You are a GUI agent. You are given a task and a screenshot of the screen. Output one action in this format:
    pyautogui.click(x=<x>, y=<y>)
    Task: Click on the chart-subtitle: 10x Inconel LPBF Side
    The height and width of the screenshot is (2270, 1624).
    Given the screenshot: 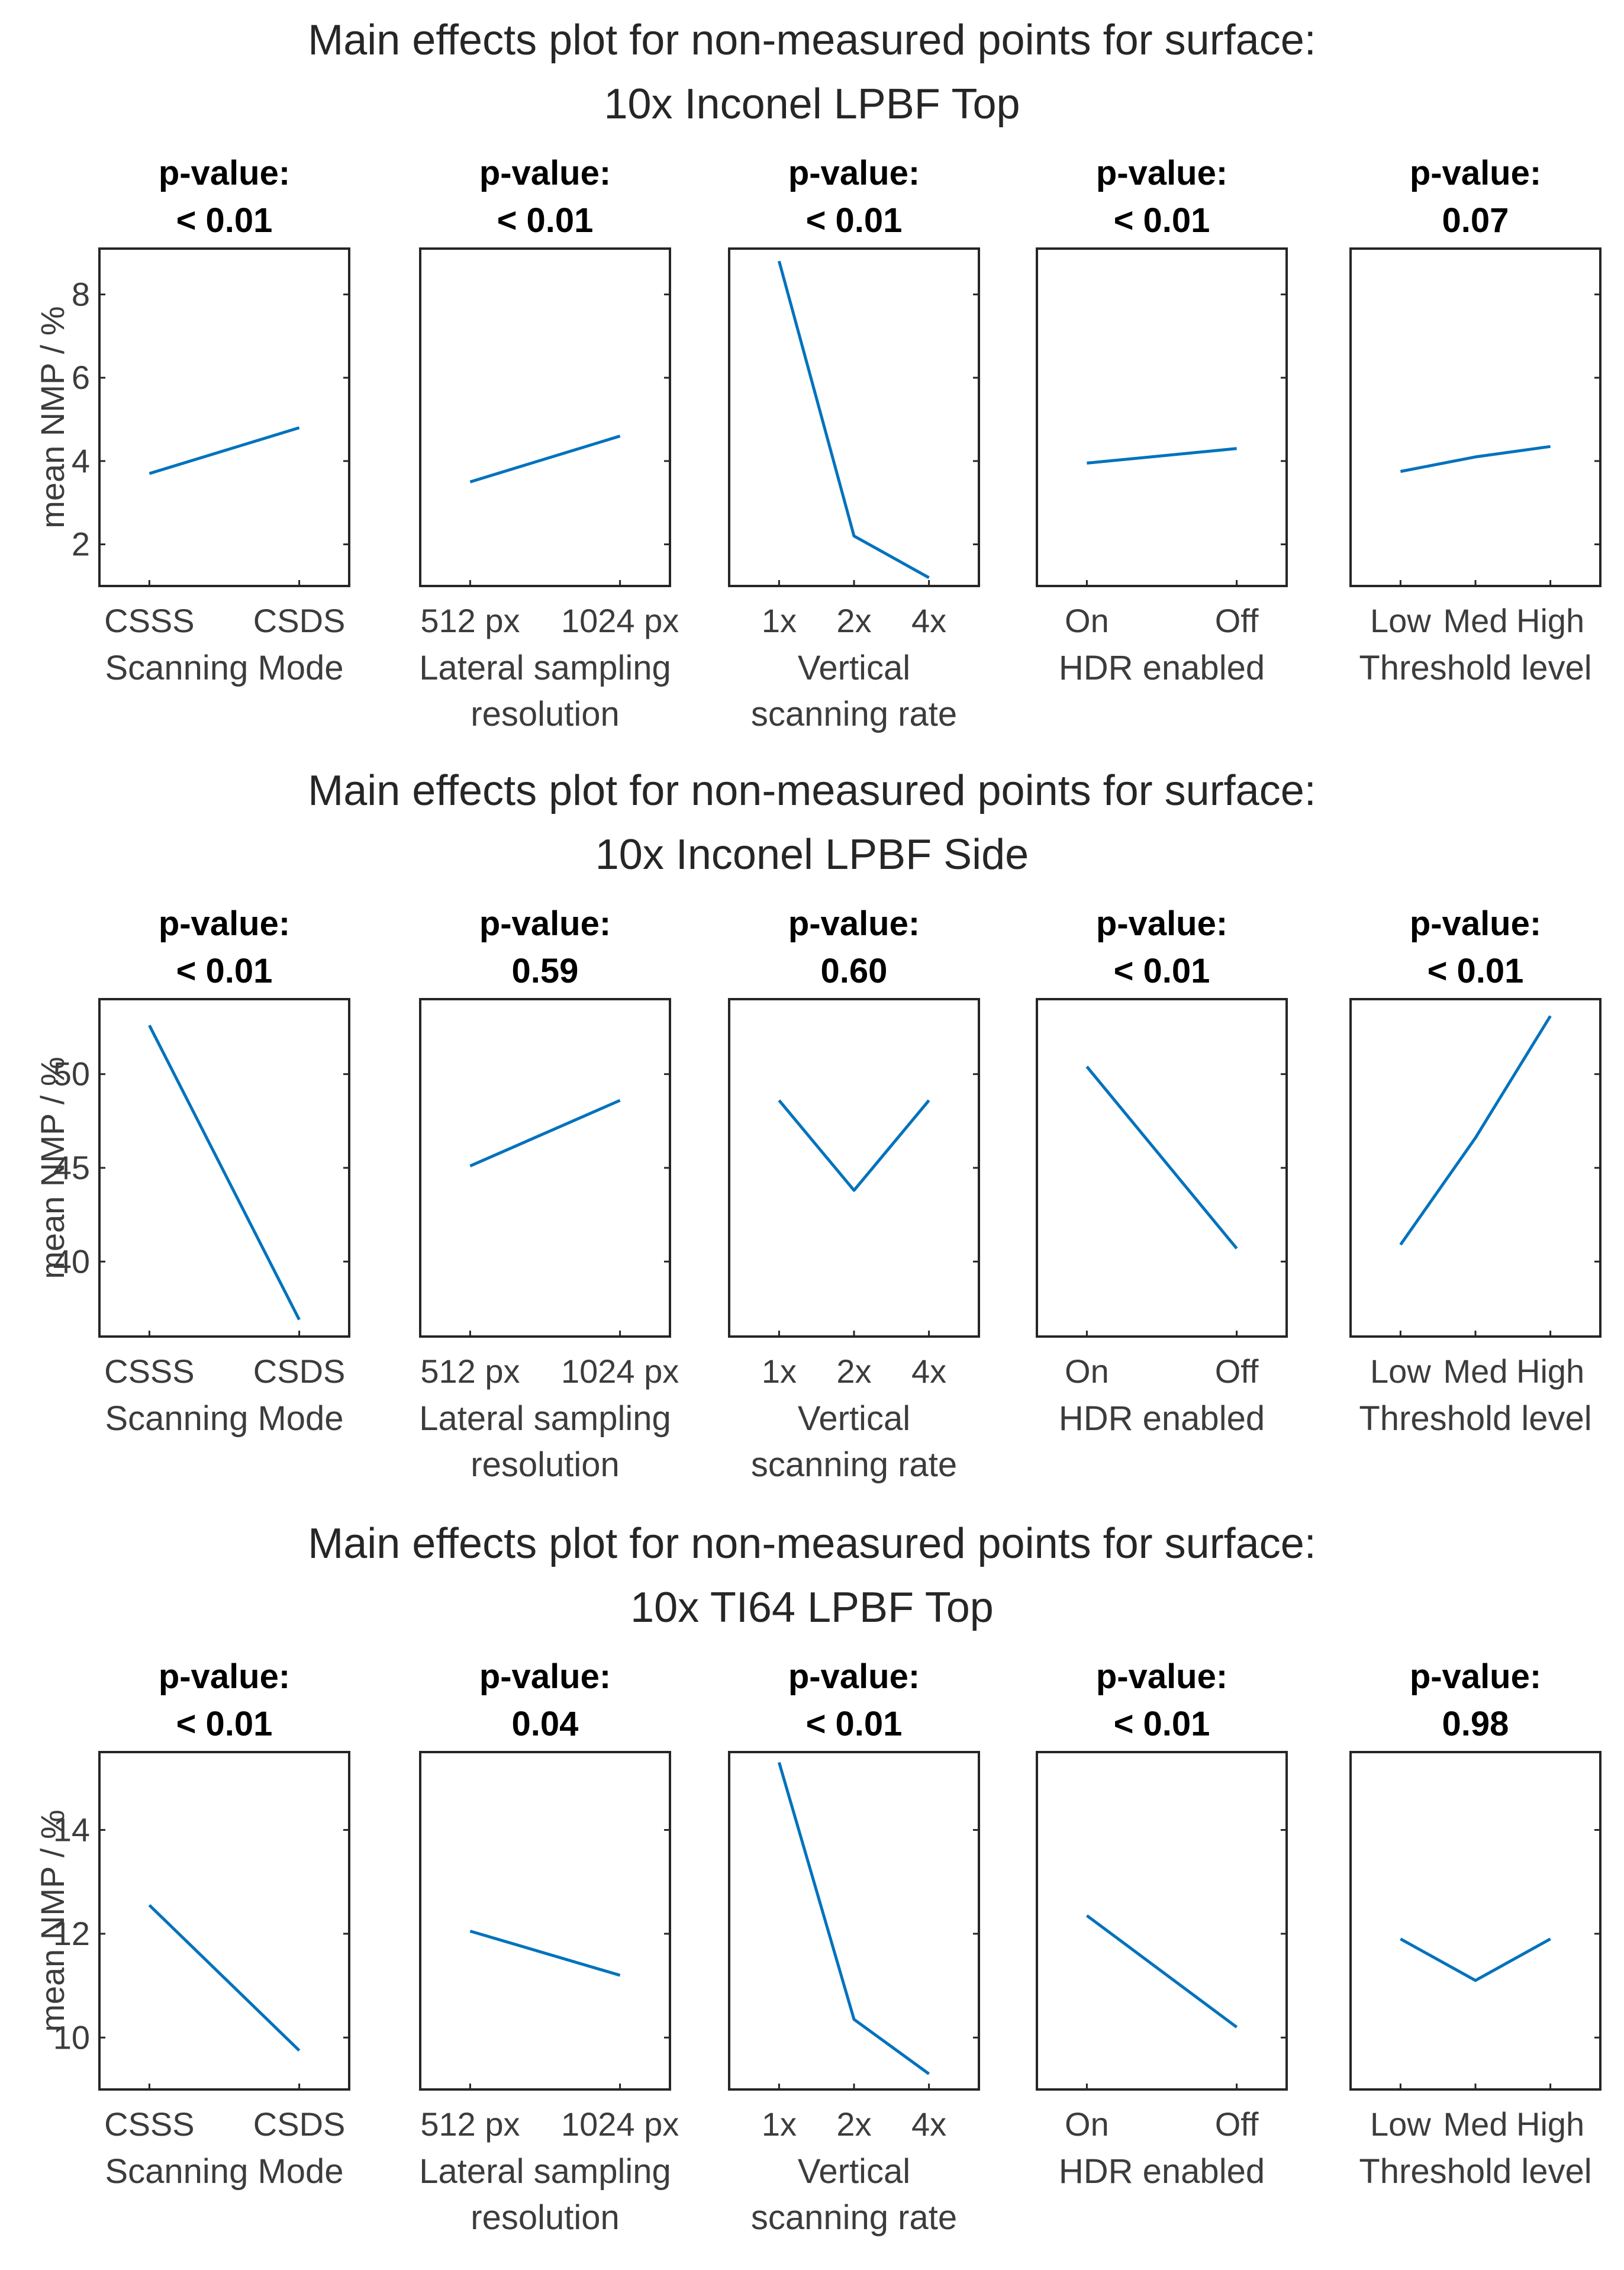 What is the action you would take?
    pyautogui.click(x=812, y=854)
    